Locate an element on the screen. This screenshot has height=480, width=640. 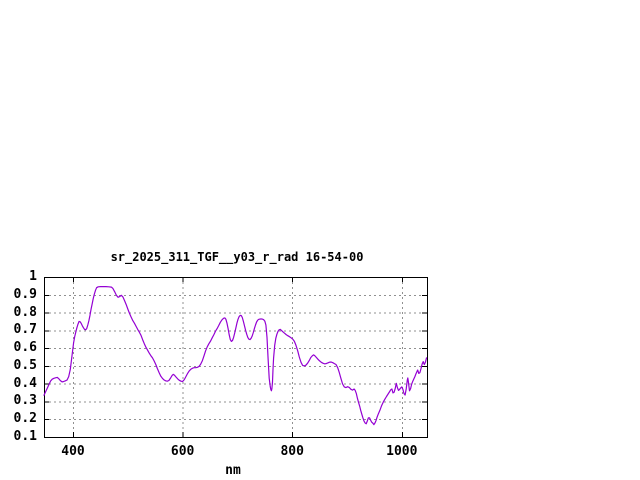
y-tick-label: 0.3 is located at coordinates (25, 401).